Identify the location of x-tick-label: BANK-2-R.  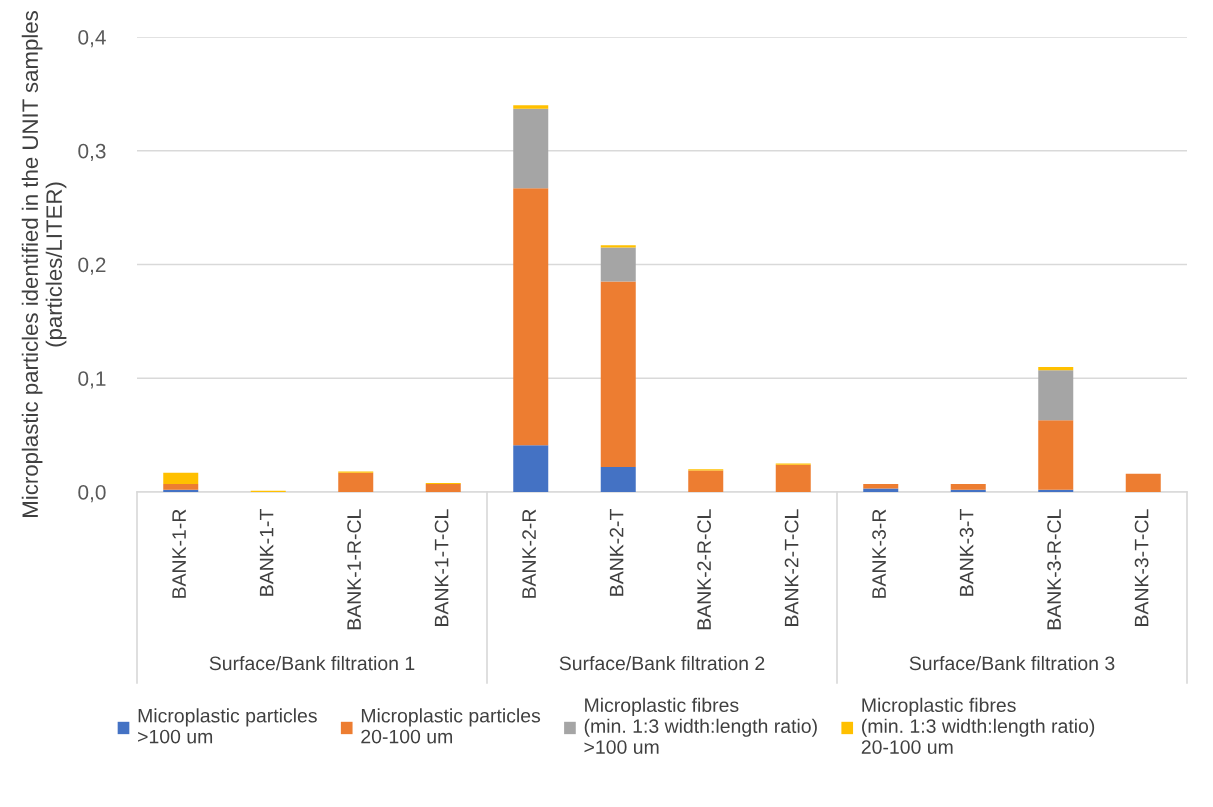
(529, 553).